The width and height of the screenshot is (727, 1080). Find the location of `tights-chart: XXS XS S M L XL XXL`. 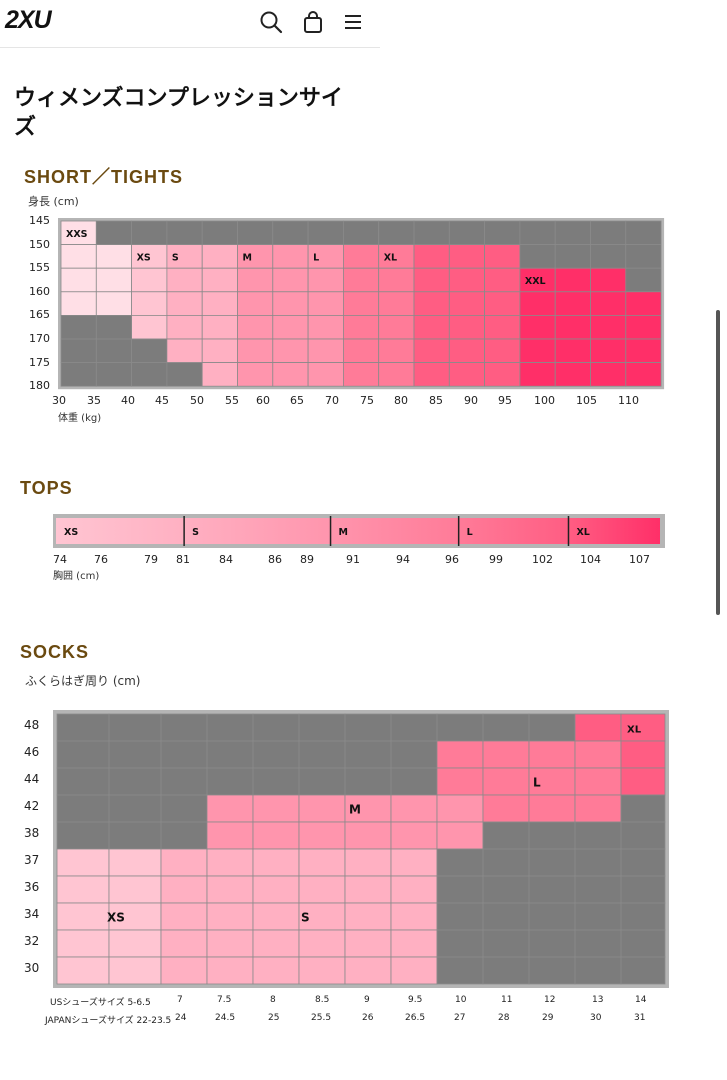

tights-chart: XXS XS S M L XL XXL is located at coordinates (361, 304).